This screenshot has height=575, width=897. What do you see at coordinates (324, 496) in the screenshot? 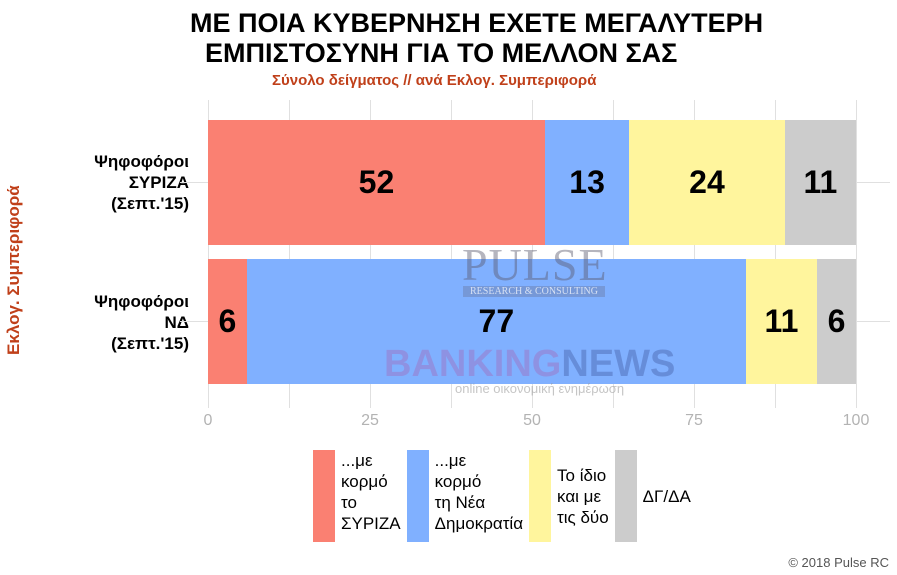
I see `legend-key-syriza` at bounding box center [324, 496].